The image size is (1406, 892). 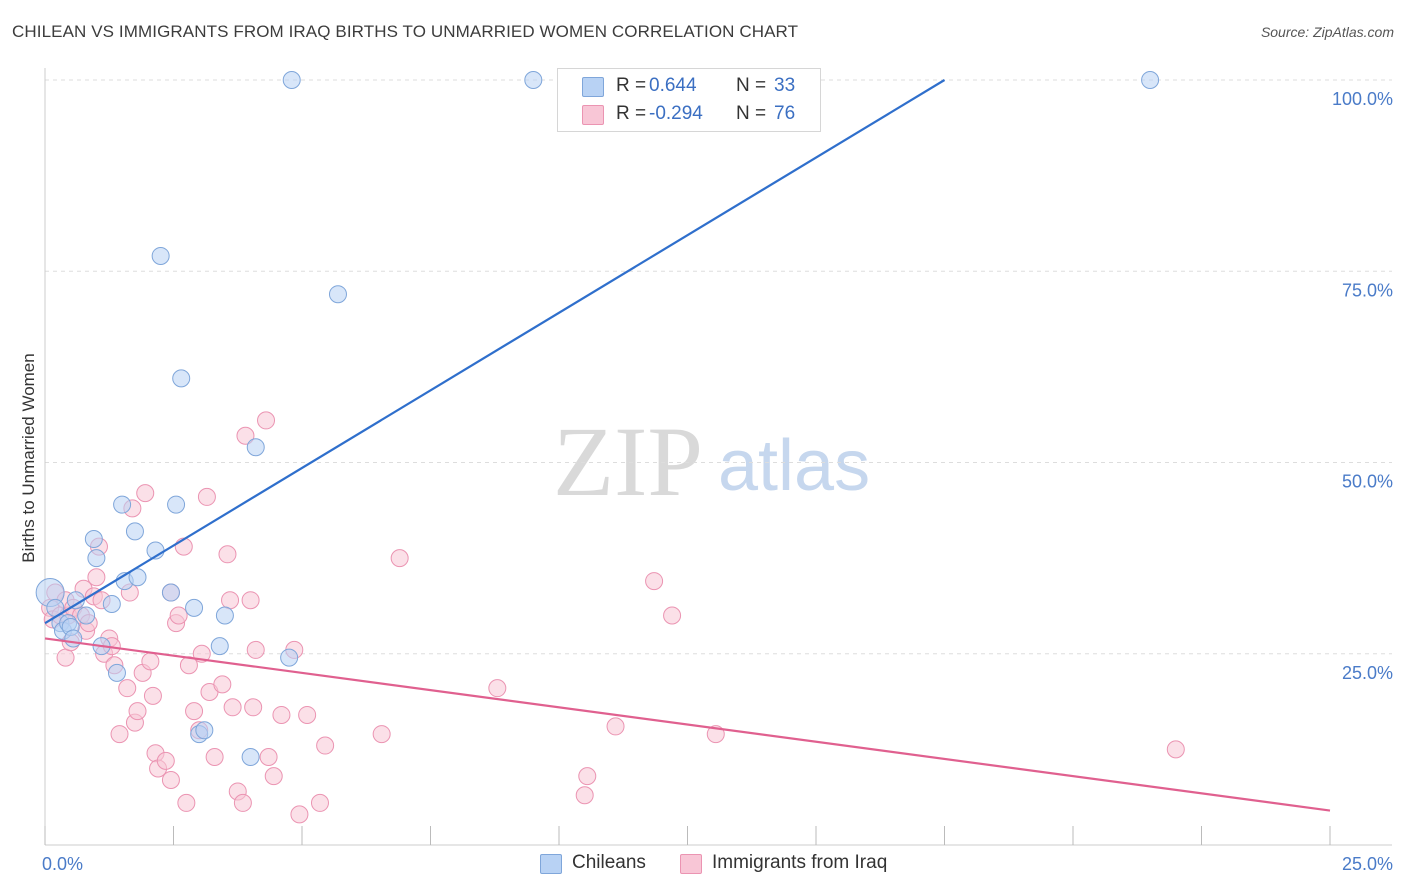 What do you see at coordinates (785, 113) in the screenshot?
I see `legend-n-value: 76` at bounding box center [785, 113].